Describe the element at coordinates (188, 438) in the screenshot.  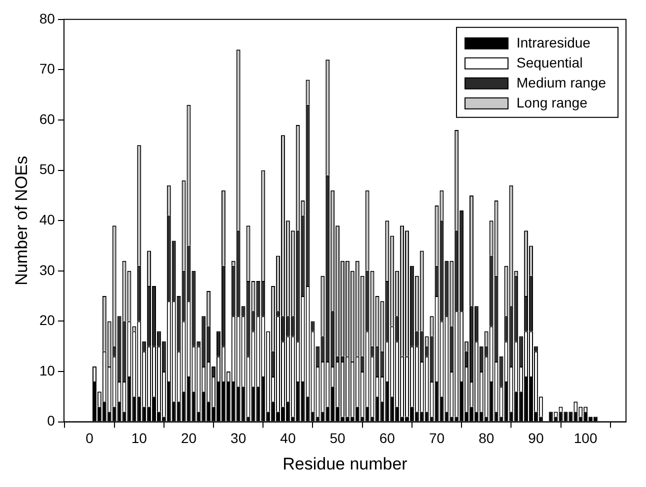
I see `x-tick-label: 20` at that location.